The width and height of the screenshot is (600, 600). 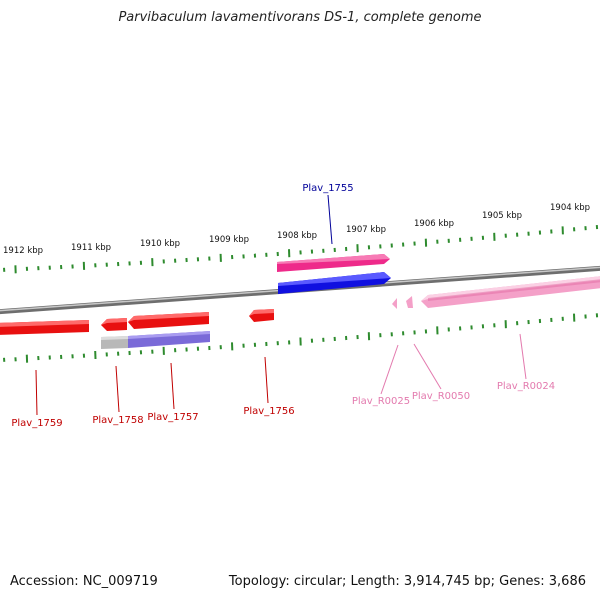 What do you see at coordinates (333, 263) in the screenshot?
I see `feature-pink-upper` at bounding box center [333, 263].